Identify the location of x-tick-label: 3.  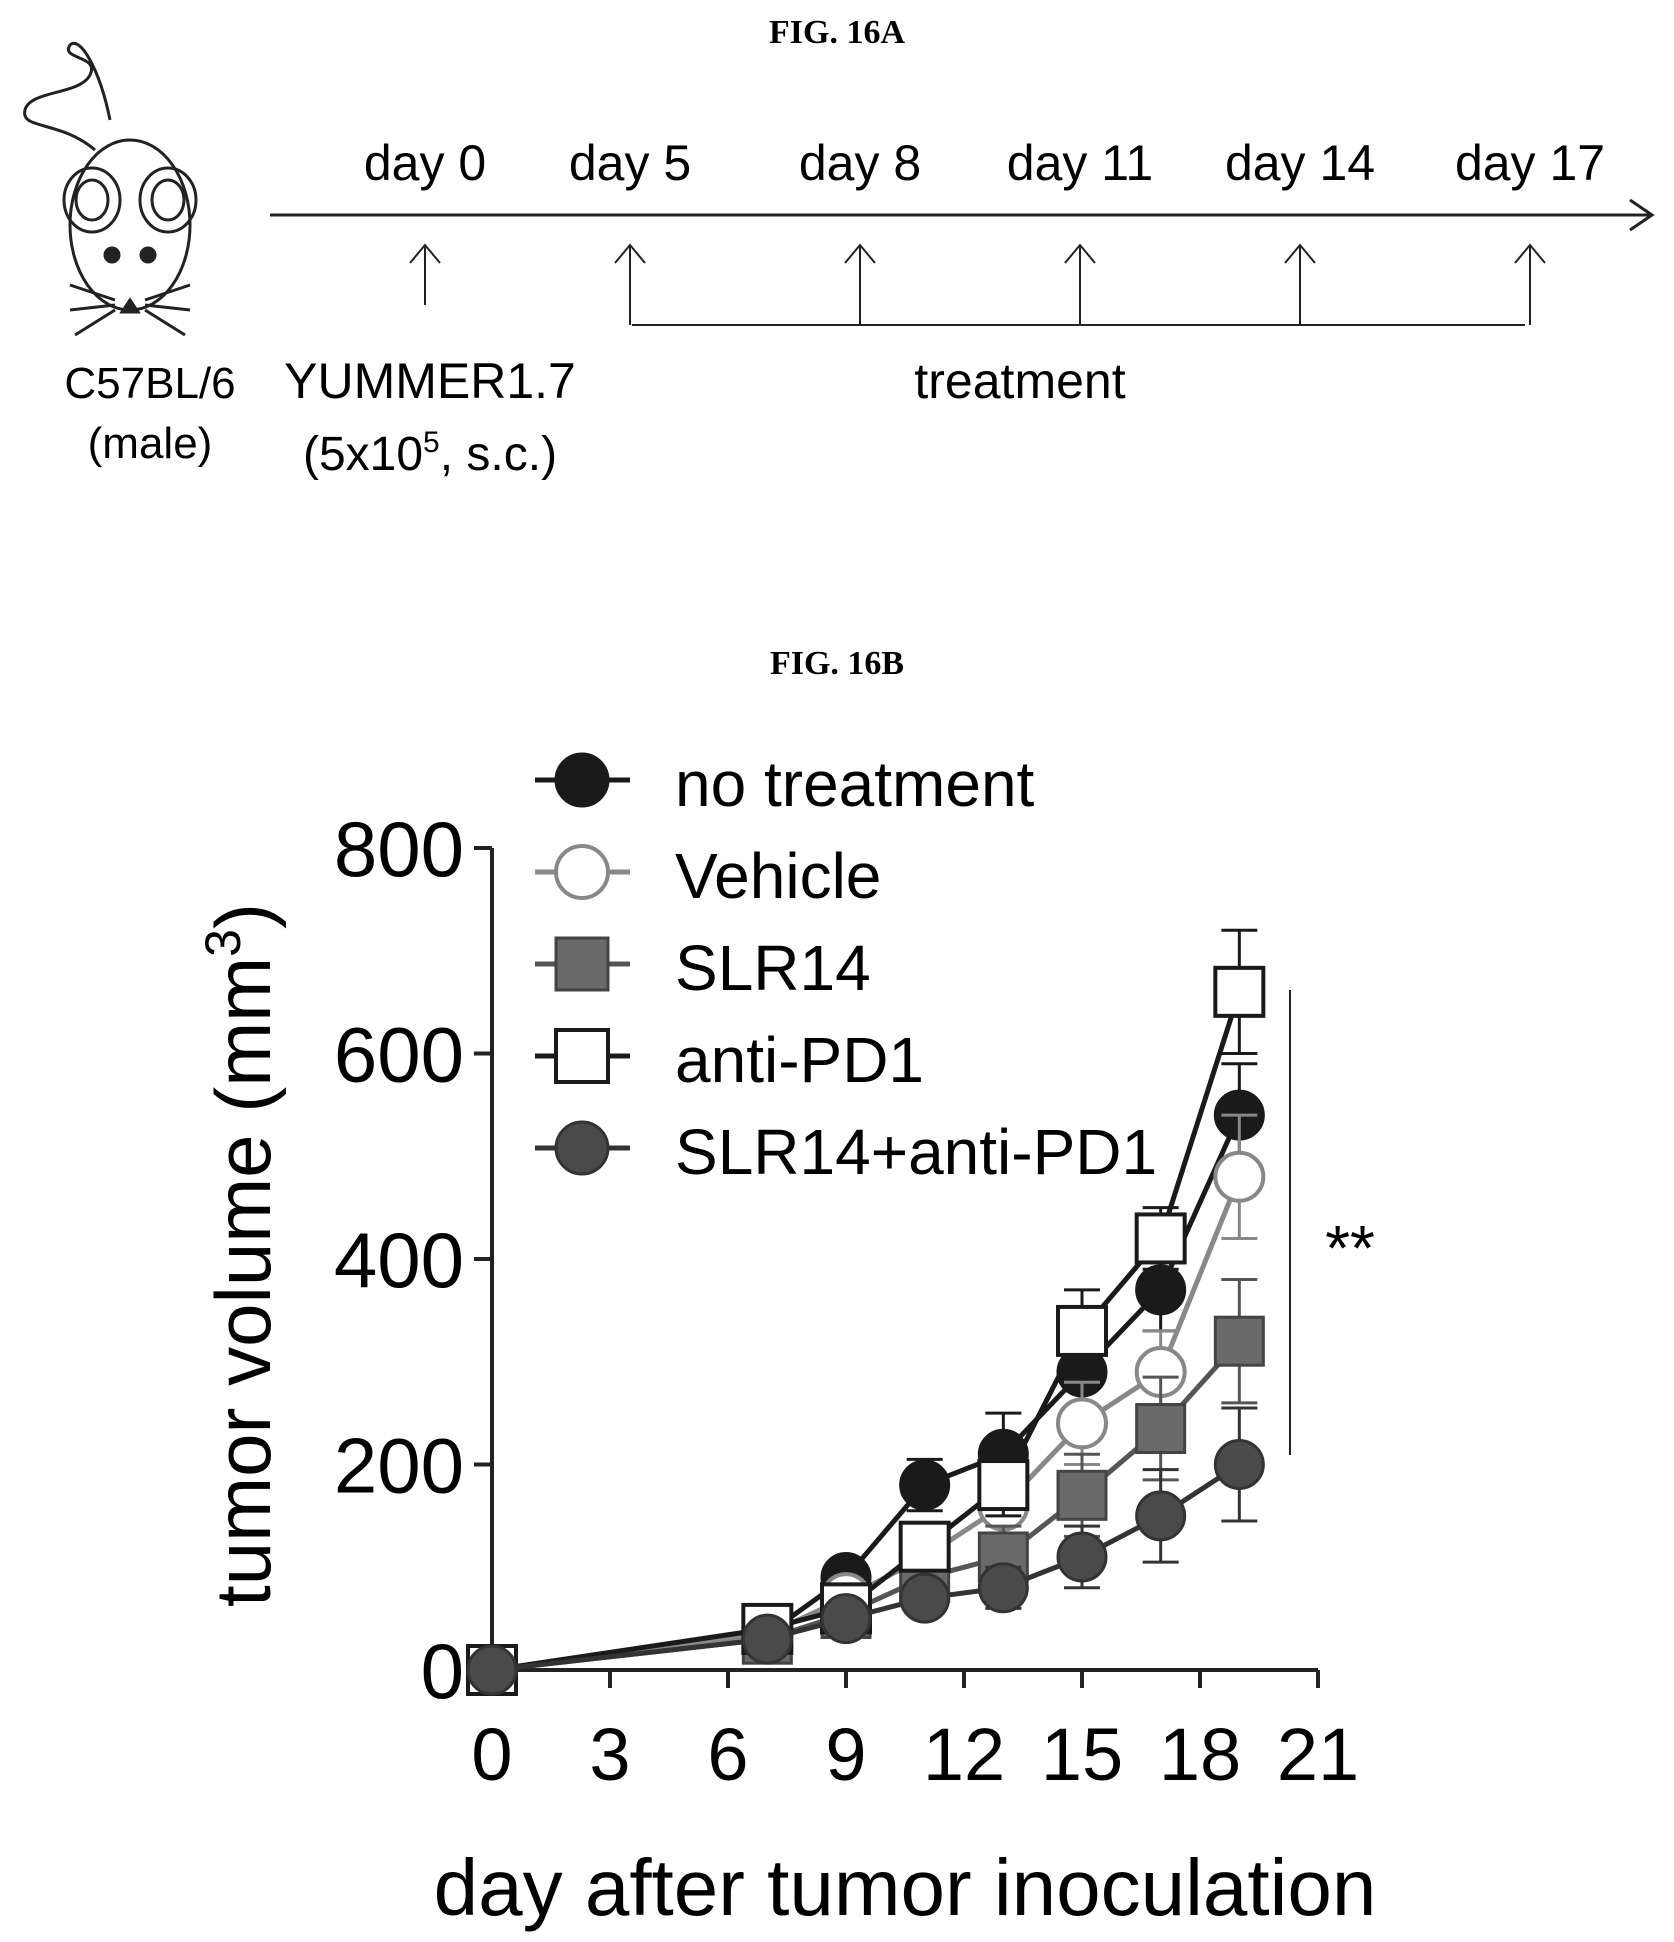
(609, 1754).